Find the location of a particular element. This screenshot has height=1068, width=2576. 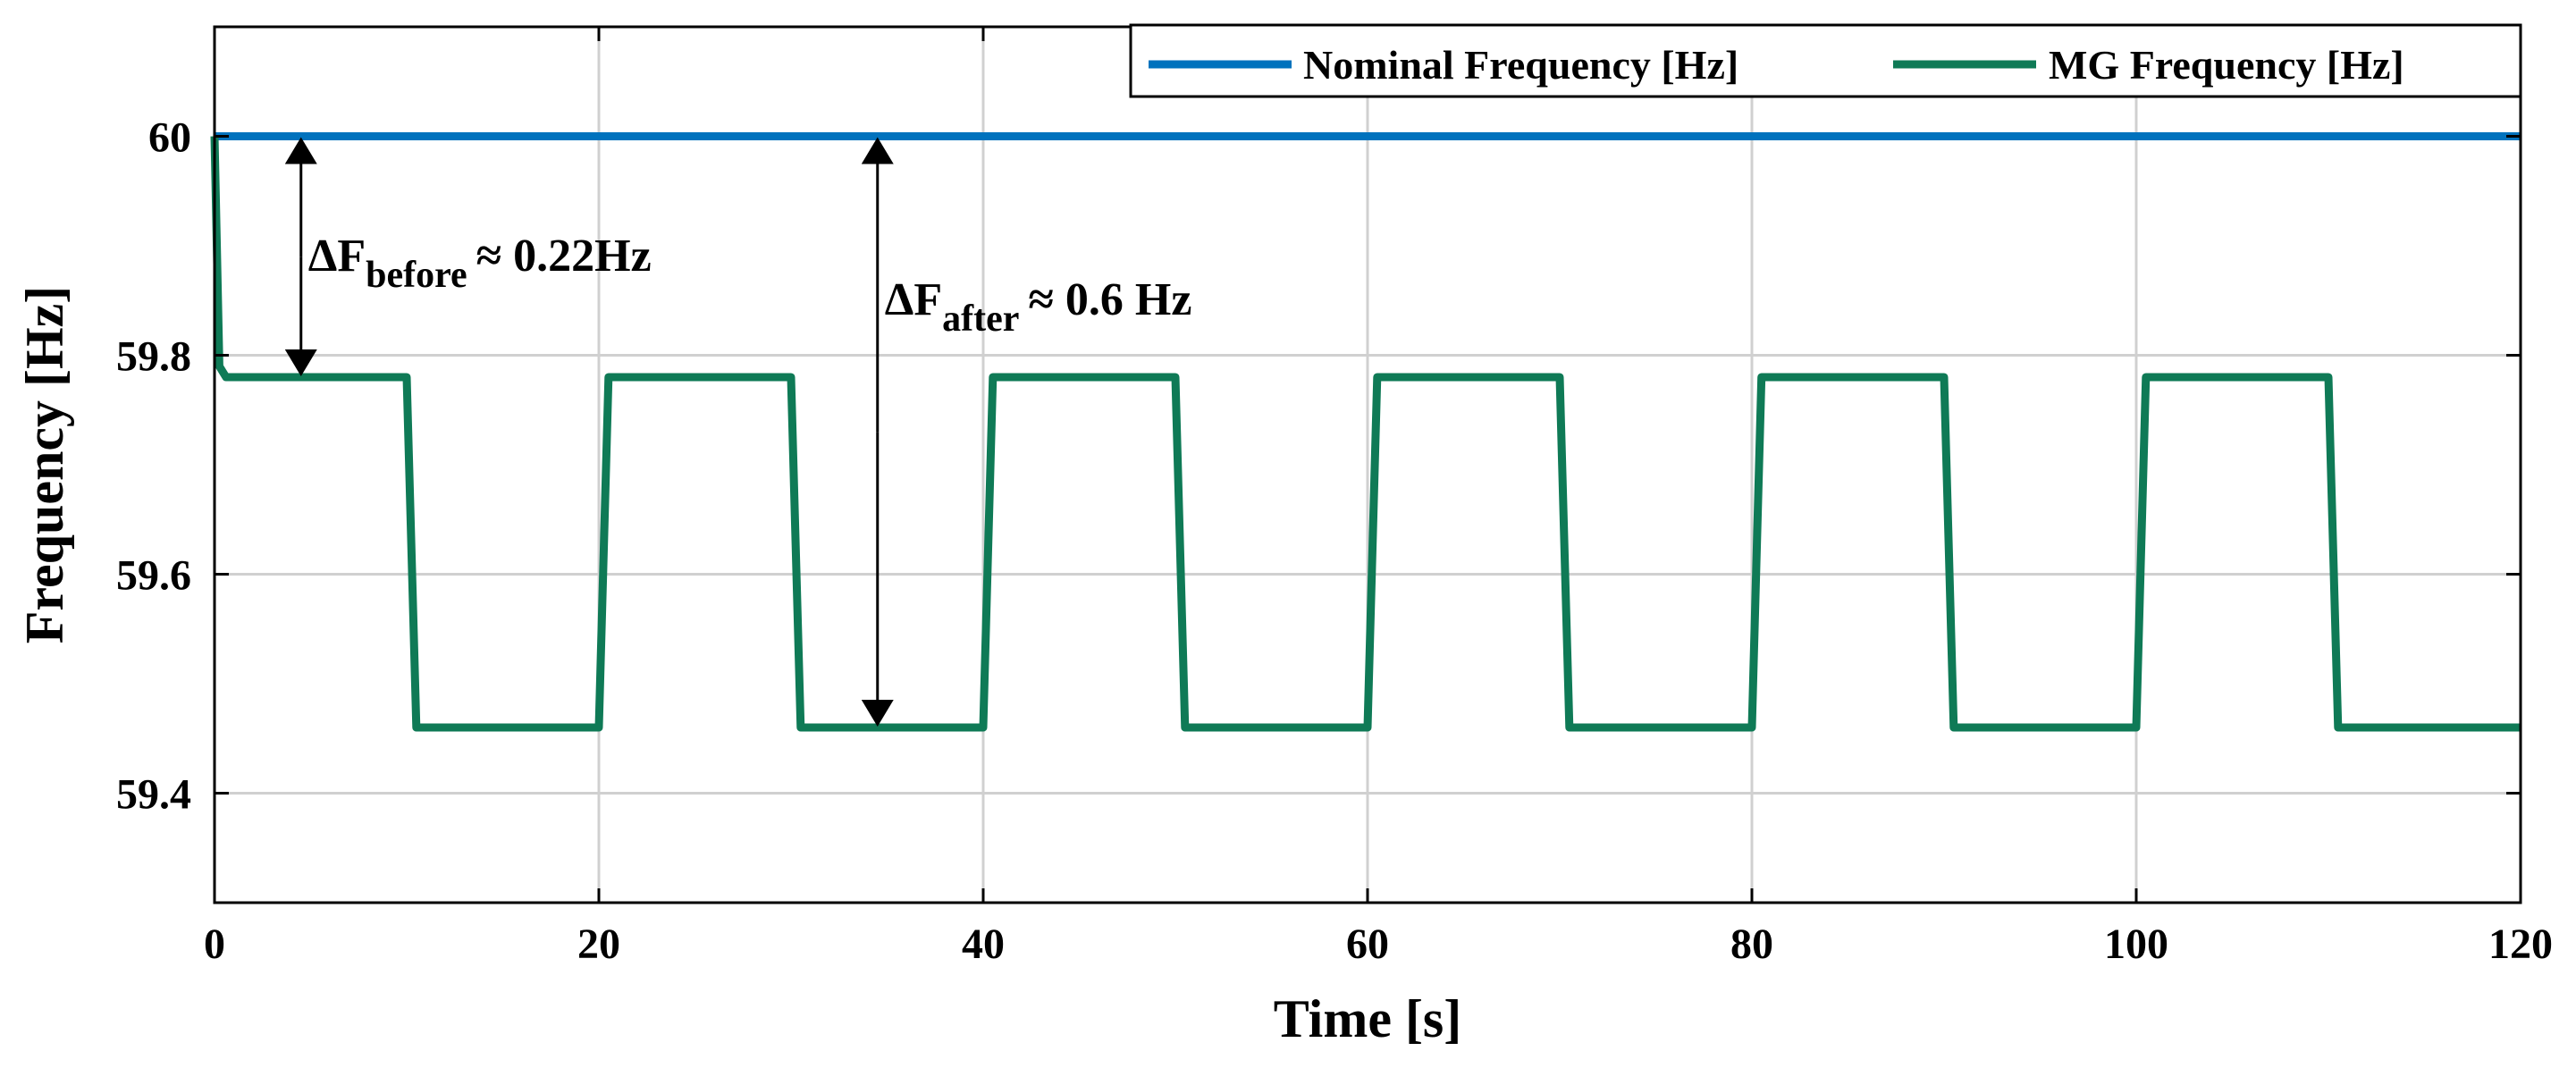

delta-f-before-delta: ΔF is located at coordinates (337, 256).